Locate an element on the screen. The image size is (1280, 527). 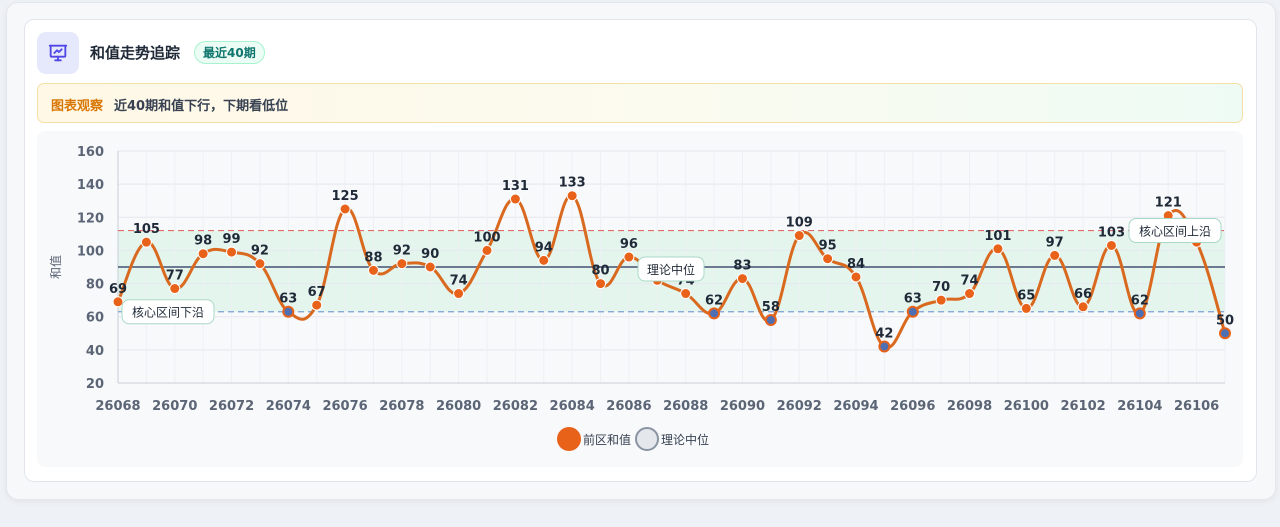
data-label: 121 is located at coordinates (1168, 203).